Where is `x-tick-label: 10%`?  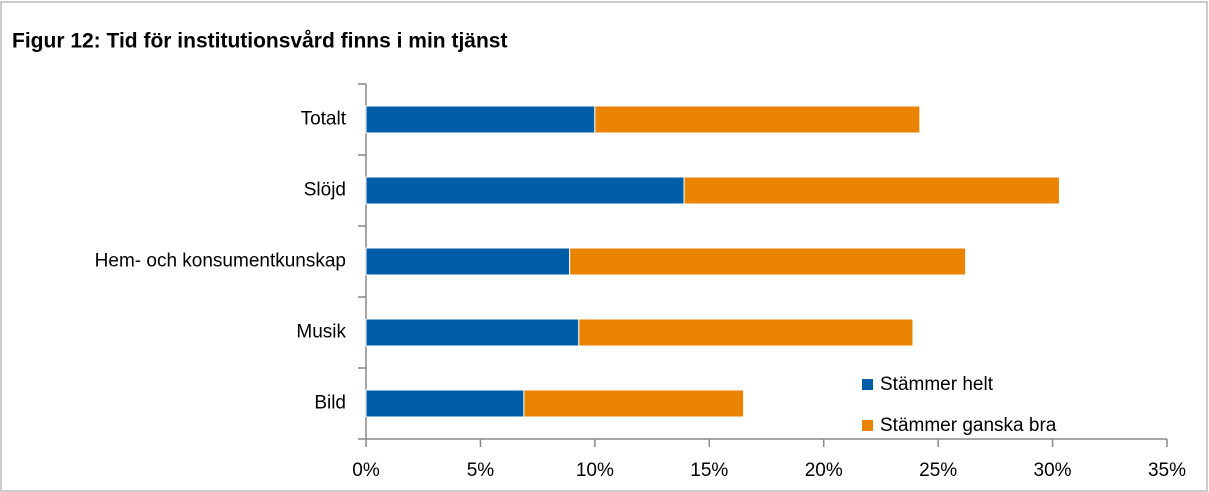 x-tick-label: 10% is located at coordinates (595, 470).